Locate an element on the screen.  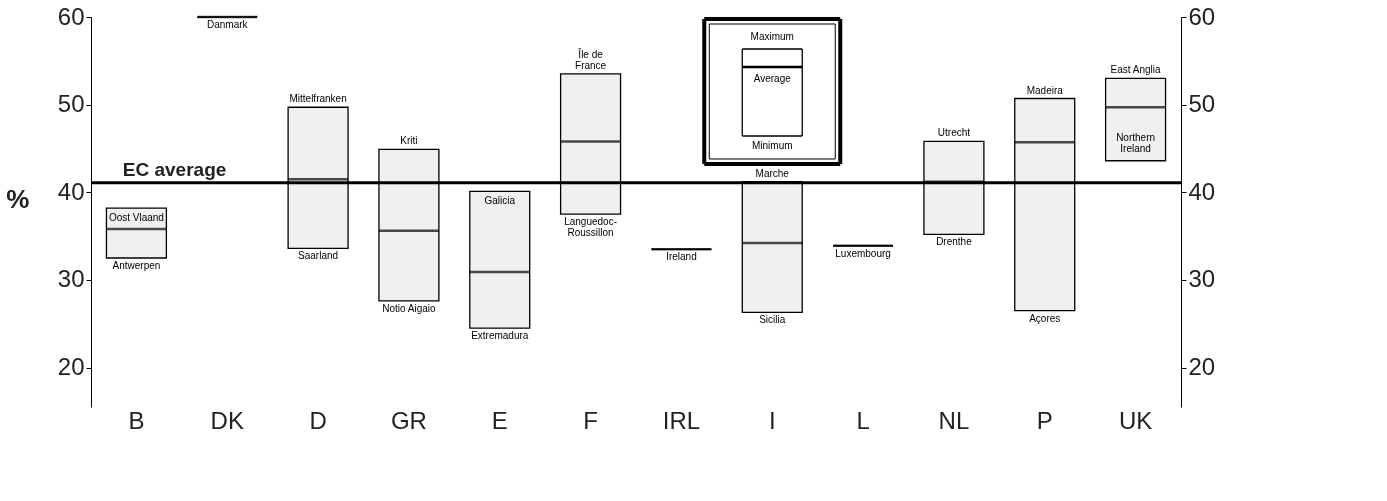
annotation: Utrecht is located at coordinates (954, 133).